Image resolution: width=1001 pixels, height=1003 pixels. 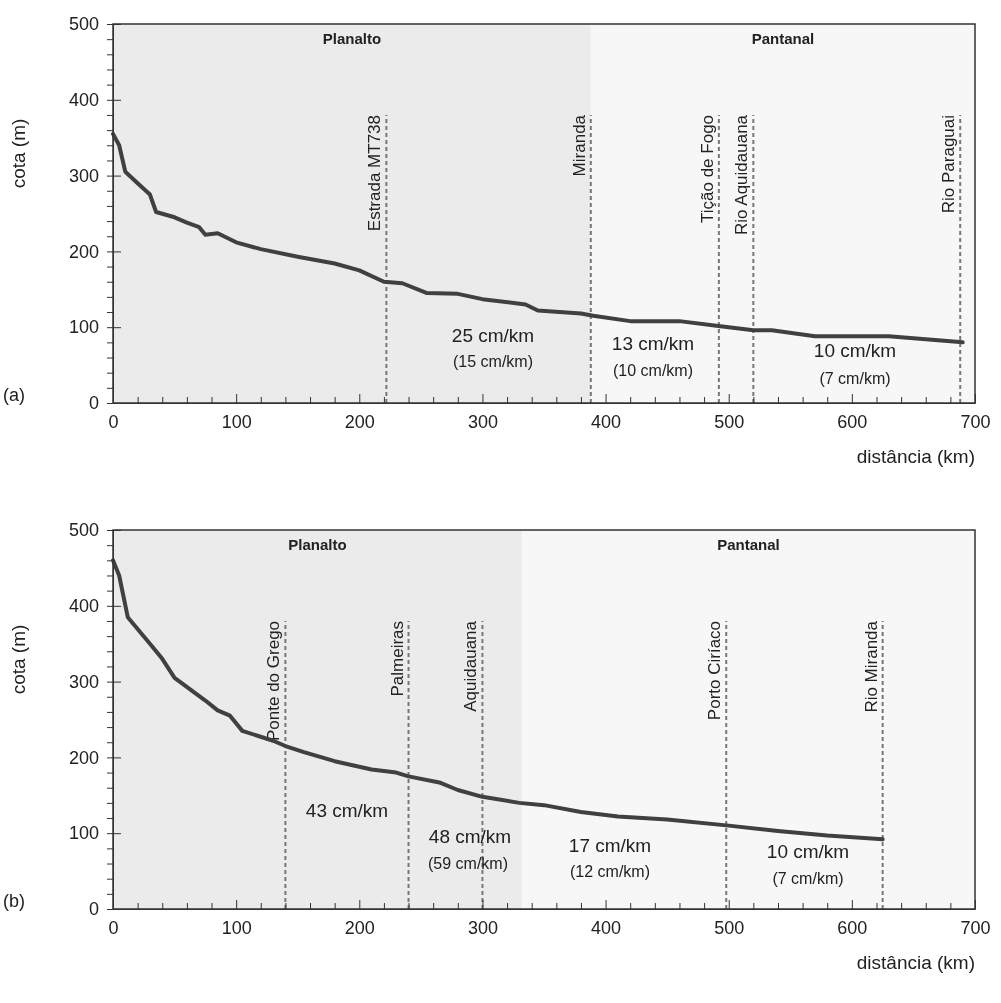 I want to click on ref-line-label: Rio Aquidauana, so click(x=742, y=175).